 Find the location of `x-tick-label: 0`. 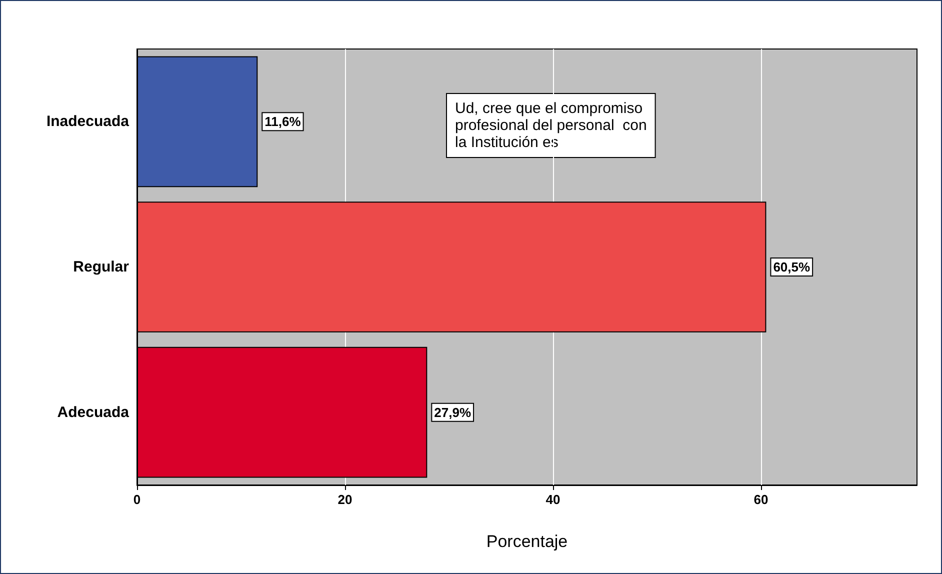

x-tick-label: 0 is located at coordinates (137, 499).